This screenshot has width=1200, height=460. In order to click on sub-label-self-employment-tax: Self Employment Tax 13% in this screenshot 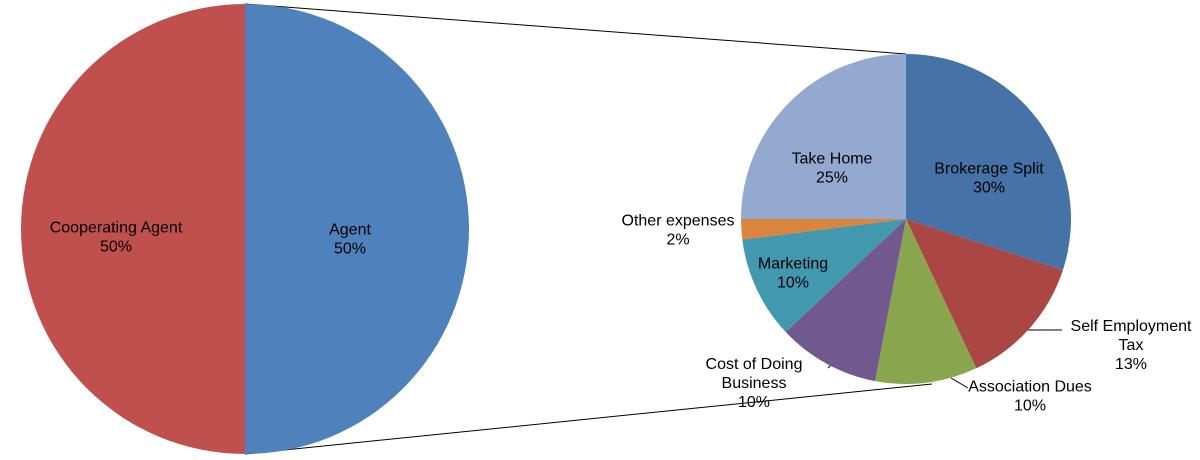, I will do `click(1131, 345)`.